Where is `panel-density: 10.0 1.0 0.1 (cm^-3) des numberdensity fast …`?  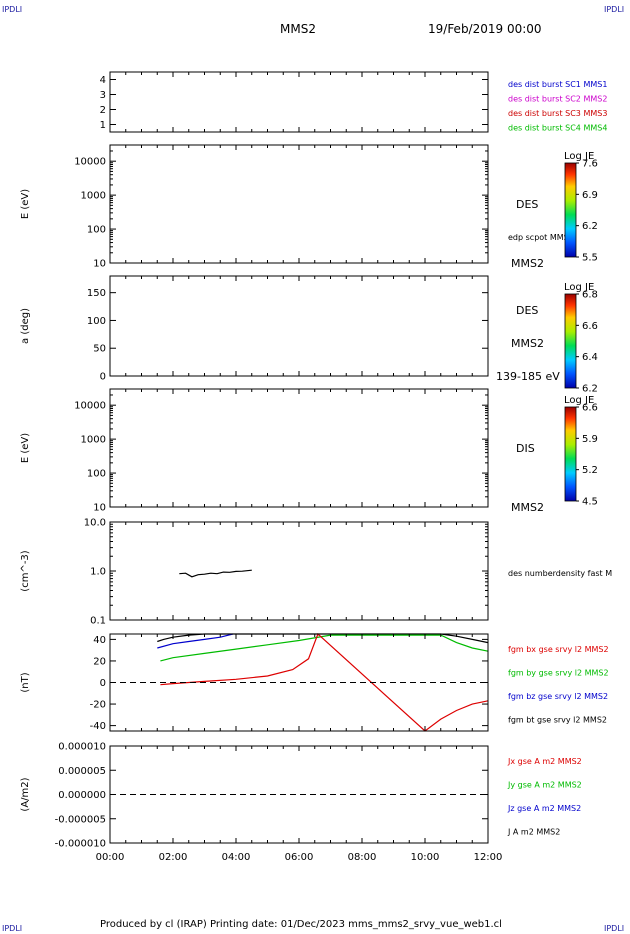
panel-density: 10.0 1.0 0.1 (cm^-3) des numberdensity fast … is located at coordinates (316, 572).